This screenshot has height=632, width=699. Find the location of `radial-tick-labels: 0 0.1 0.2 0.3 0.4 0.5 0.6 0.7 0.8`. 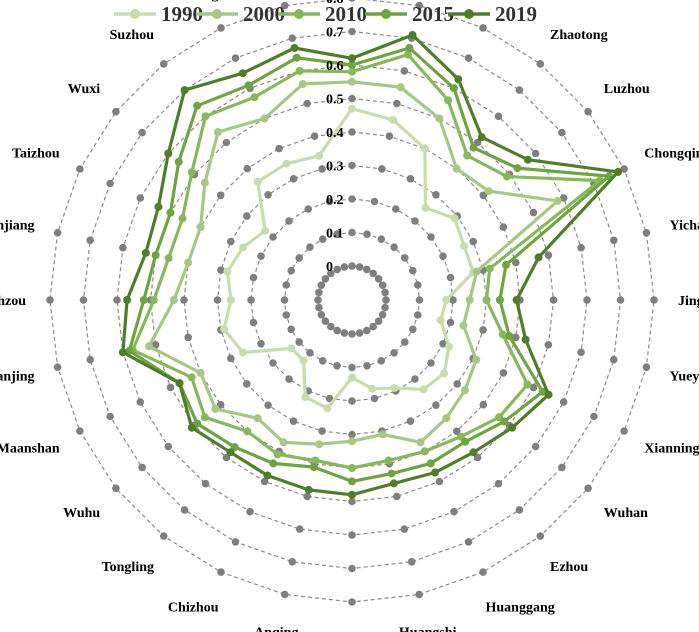

radial-tick-labels: 0 0.1 0.2 0.3 0.4 0.5 0.6 0.7 0.8 is located at coordinates (335, 137).